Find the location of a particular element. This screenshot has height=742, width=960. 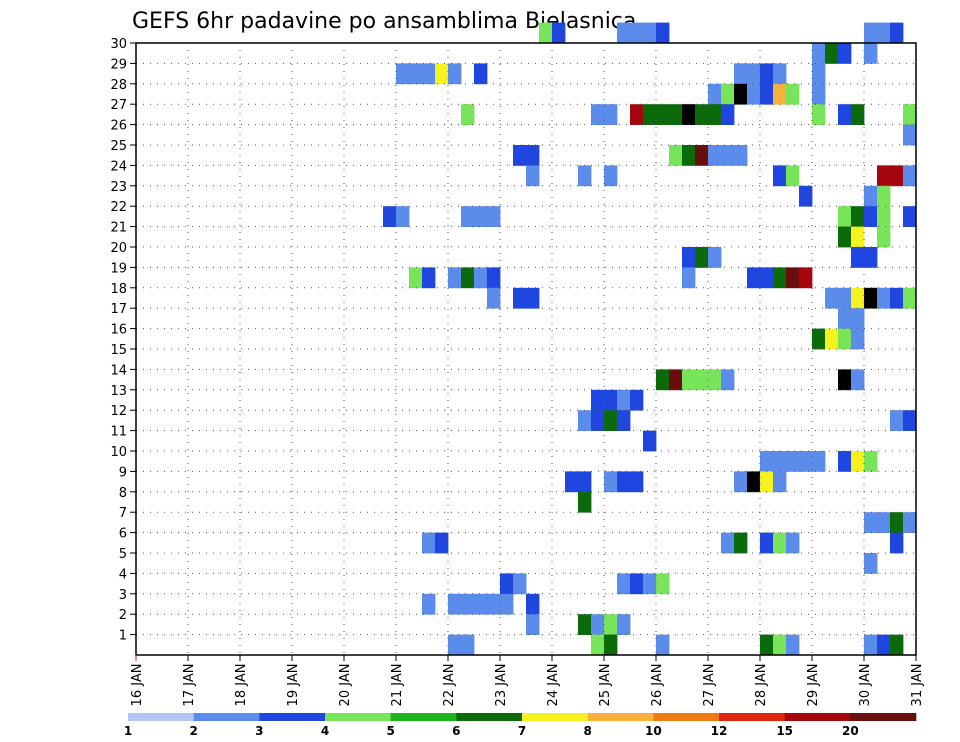

y-tick-label: 30 is located at coordinates (118, 44).